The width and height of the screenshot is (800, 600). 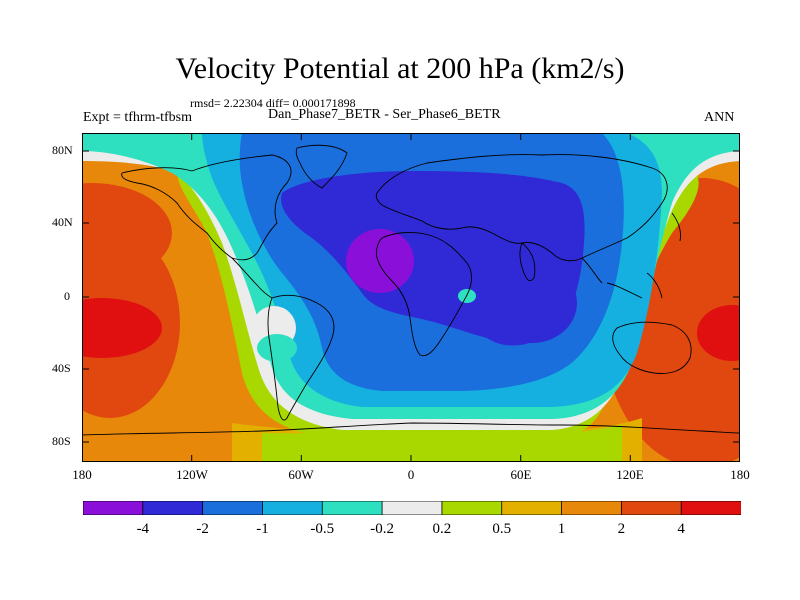 What do you see at coordinates (621, 529) in the screenshot?
I see `colorbar-label: 2` at bounding box center [621, 529].